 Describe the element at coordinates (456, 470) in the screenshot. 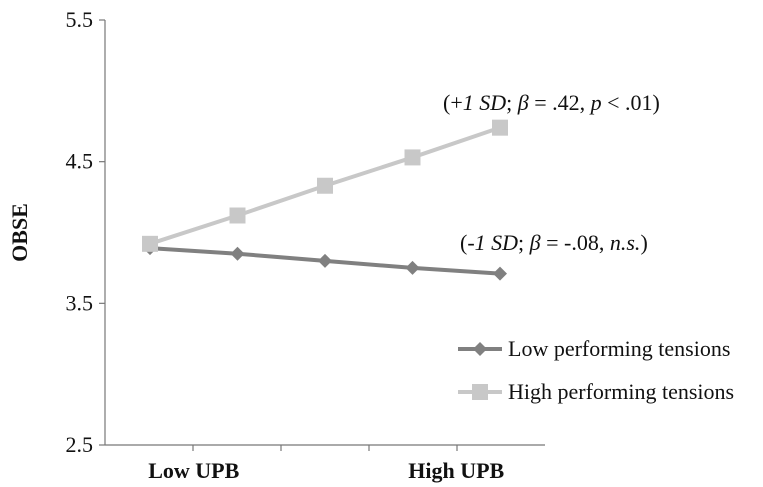

I see `x-category-label: High UPB` at that location.